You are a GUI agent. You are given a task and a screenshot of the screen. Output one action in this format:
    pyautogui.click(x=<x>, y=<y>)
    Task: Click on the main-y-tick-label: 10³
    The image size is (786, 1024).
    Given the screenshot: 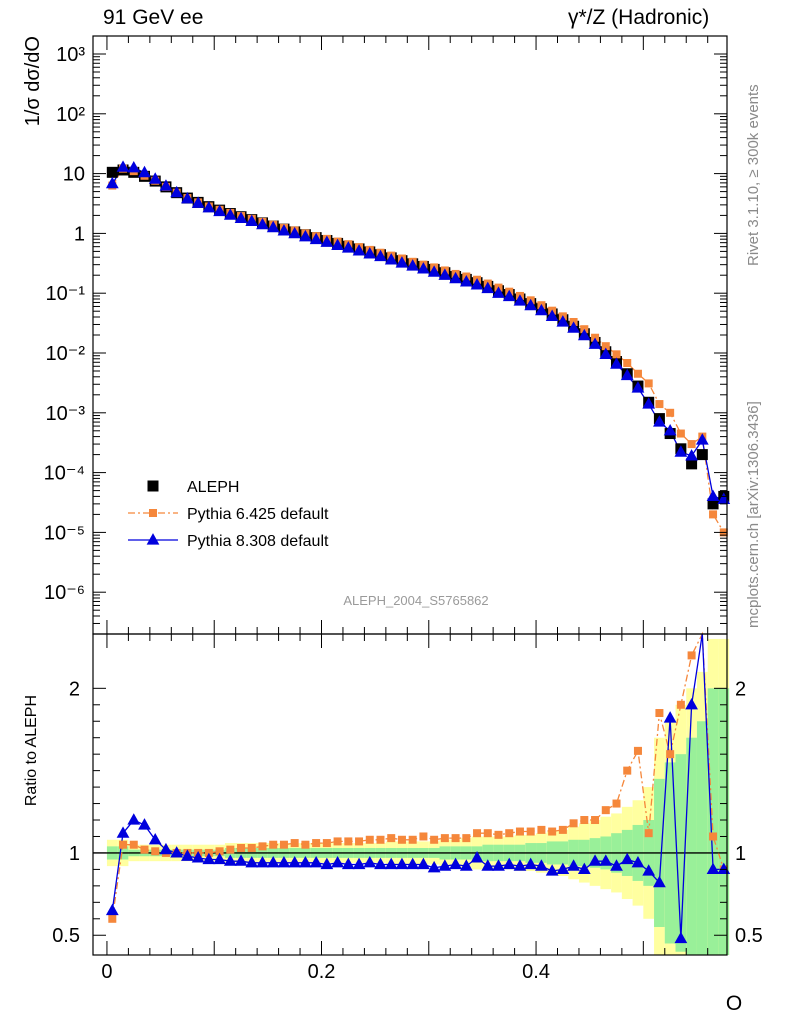 What is the action you would take?
    pyautogui.click(x=70, y=55)
    